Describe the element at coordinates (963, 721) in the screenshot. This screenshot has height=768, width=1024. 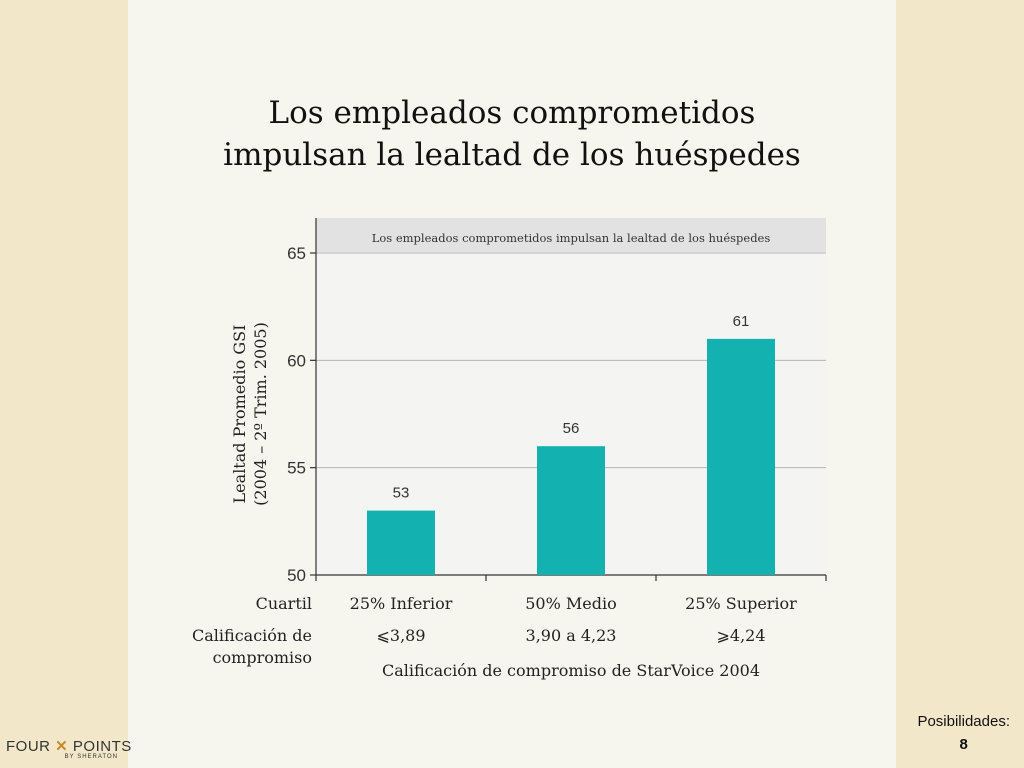
I see `page-label: Posibilidades:` at that location.